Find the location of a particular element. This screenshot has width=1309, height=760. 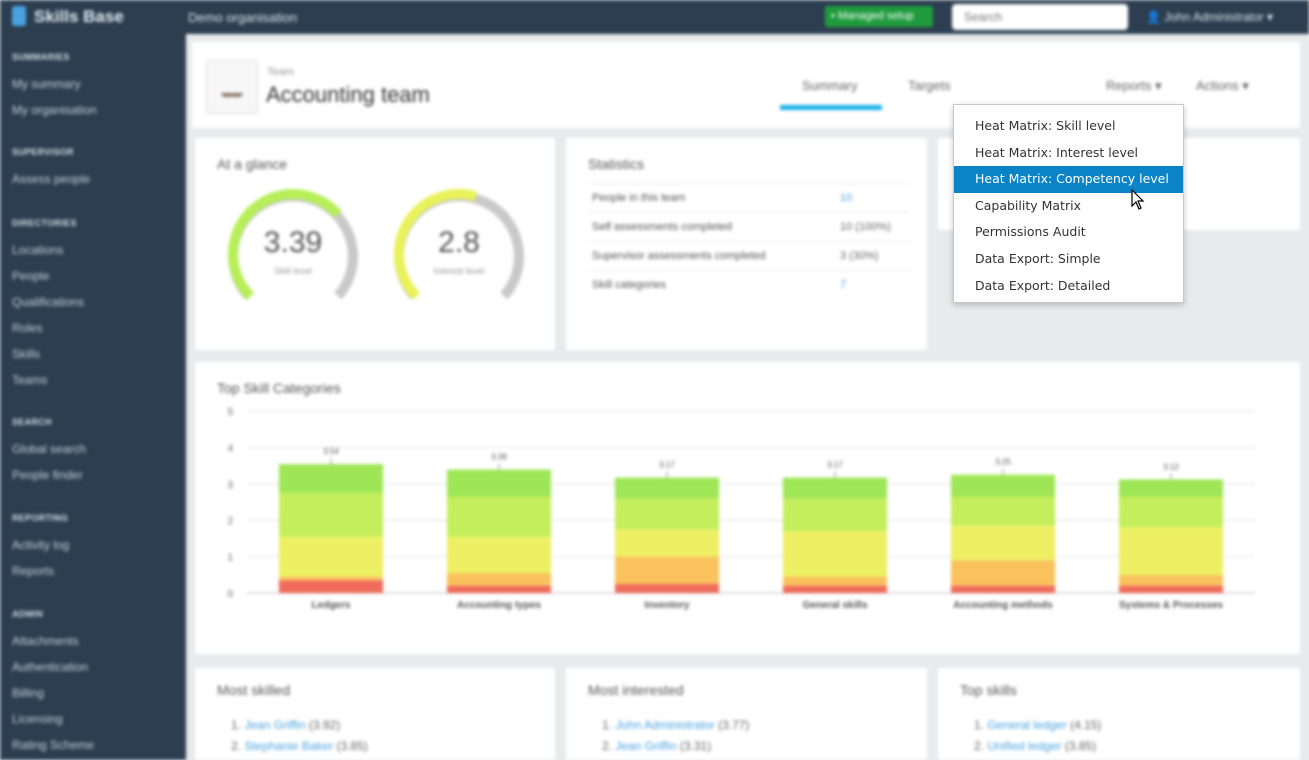

person-link: John Administrator is located at coordinates (665, 725).